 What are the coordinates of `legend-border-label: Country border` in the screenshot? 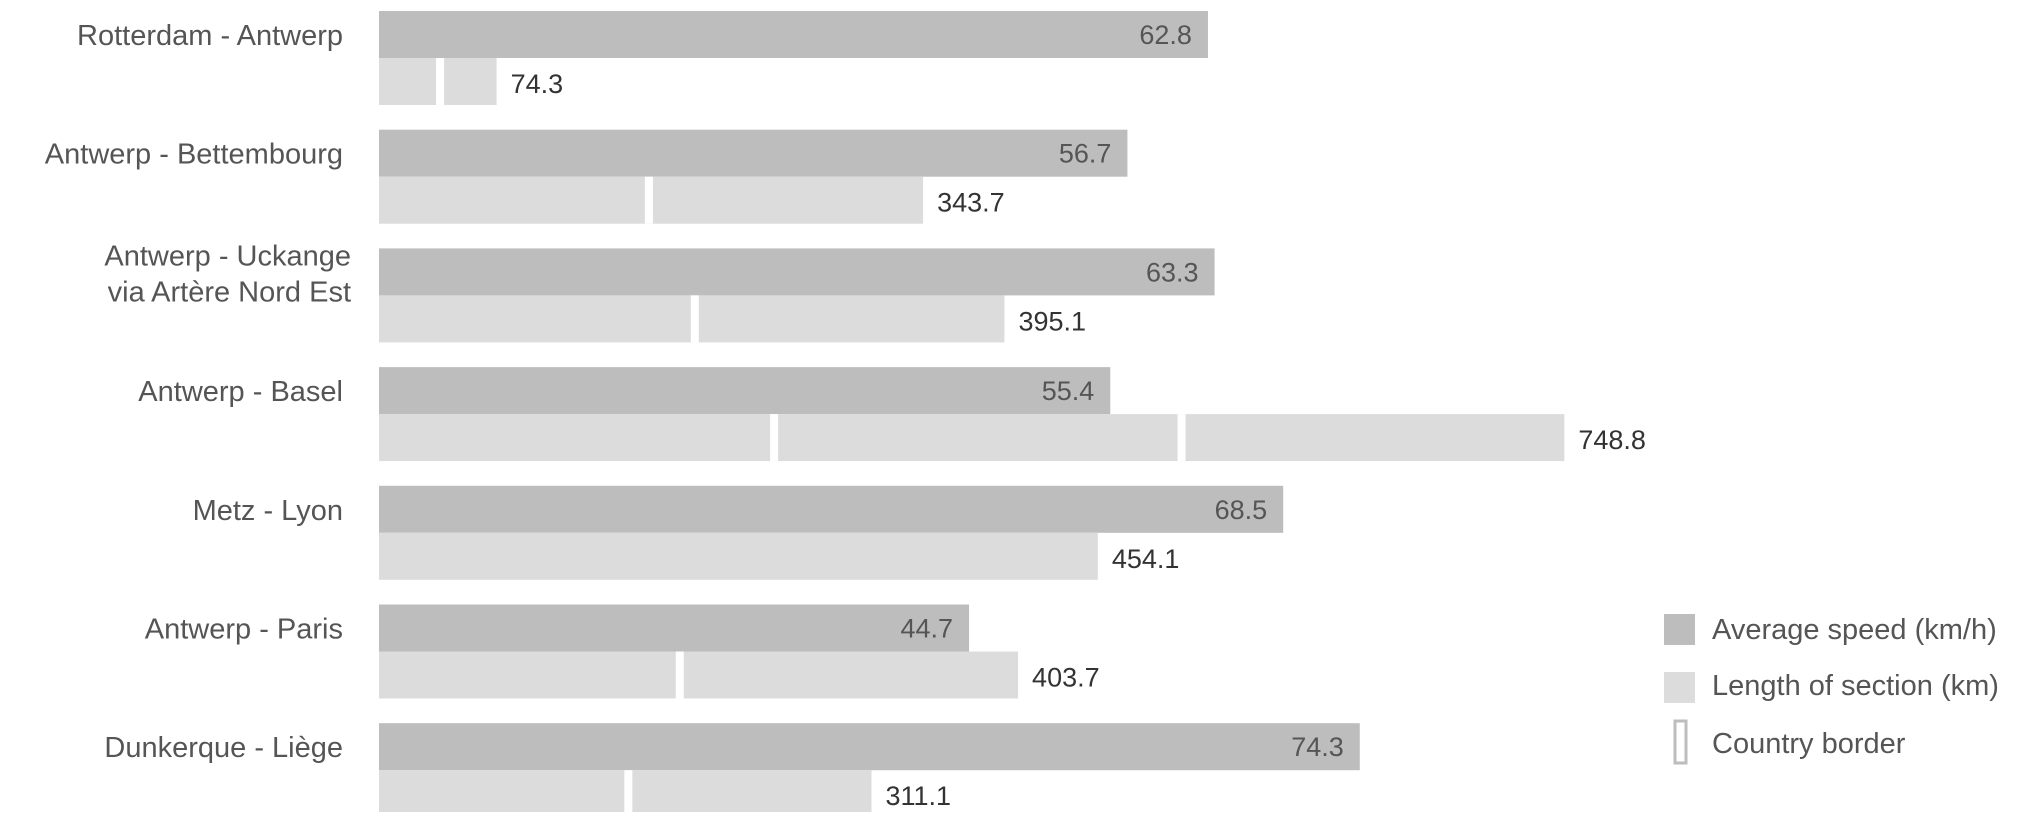 It's located at (1809, 744).